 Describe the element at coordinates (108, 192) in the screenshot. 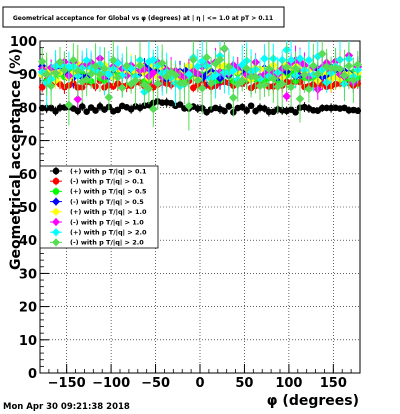

I see `legend-entry: (+) with p T/|q| > 0.5` at that location.